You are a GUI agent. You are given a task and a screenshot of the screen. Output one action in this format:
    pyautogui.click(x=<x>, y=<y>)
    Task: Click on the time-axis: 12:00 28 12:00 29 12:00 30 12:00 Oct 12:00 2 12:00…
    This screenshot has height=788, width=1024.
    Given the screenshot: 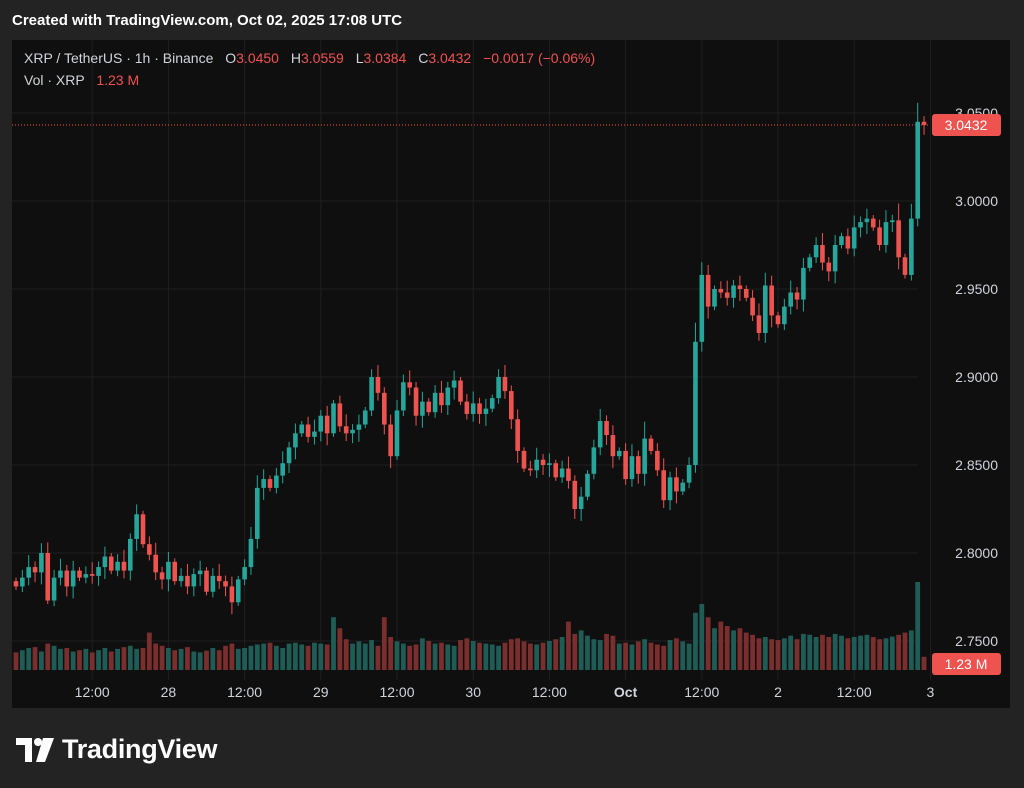 What is the action you would take?
    pyautogui.click(x=505, y=692)
    